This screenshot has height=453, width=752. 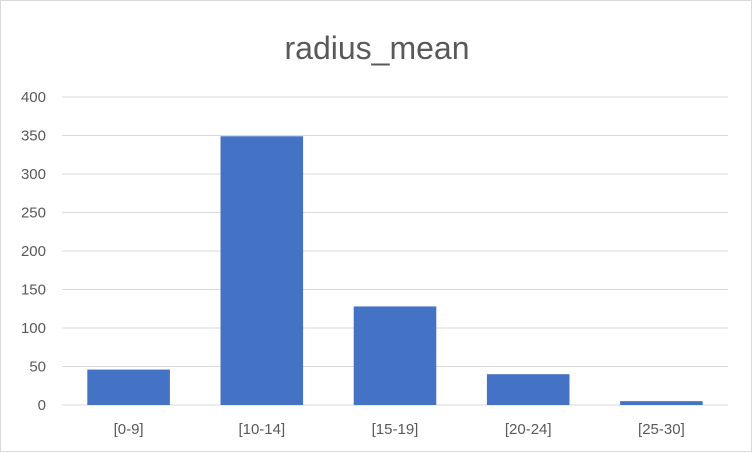 I want to click on y-axis-ticks: 0 50 100 150 200 250 300 350 400, so click(x=33, y=251).